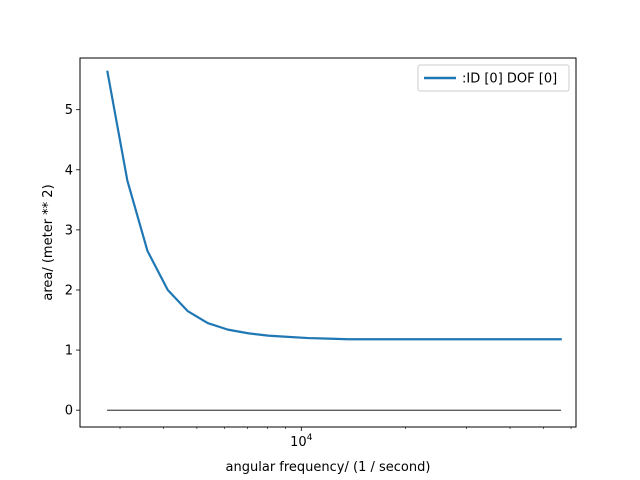 This screenshot has height=480, width=640. Describe the element at coordinates (328, 467) in the screenshot. I see `x-axis-label: angular frequency/ (1 / second)` at that location.